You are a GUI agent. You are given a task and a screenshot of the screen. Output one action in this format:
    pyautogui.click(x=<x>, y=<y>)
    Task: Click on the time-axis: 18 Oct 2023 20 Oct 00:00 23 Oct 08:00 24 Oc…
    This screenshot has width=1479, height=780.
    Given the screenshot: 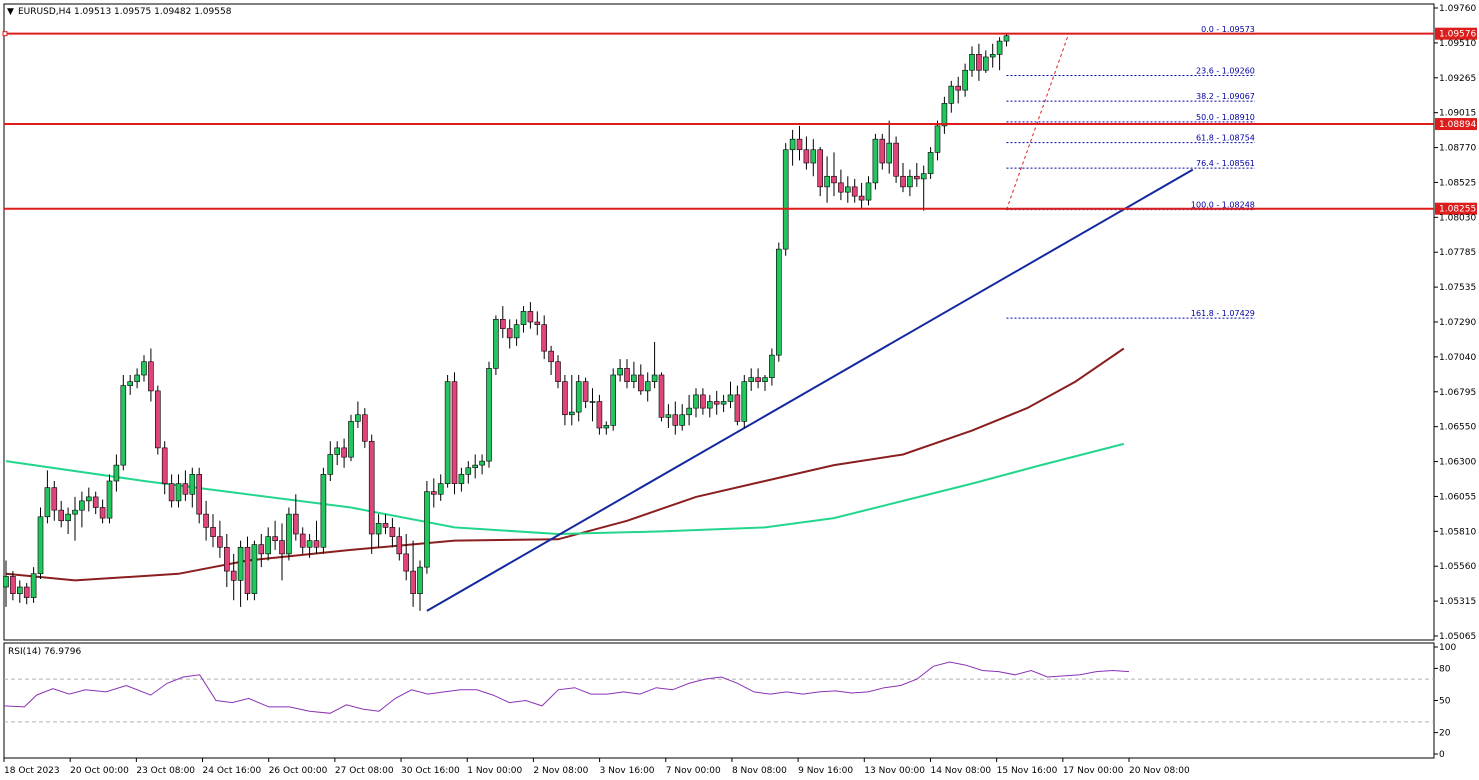 What is the action you would take?
    pyautogui.click(x=596, y=767)
    